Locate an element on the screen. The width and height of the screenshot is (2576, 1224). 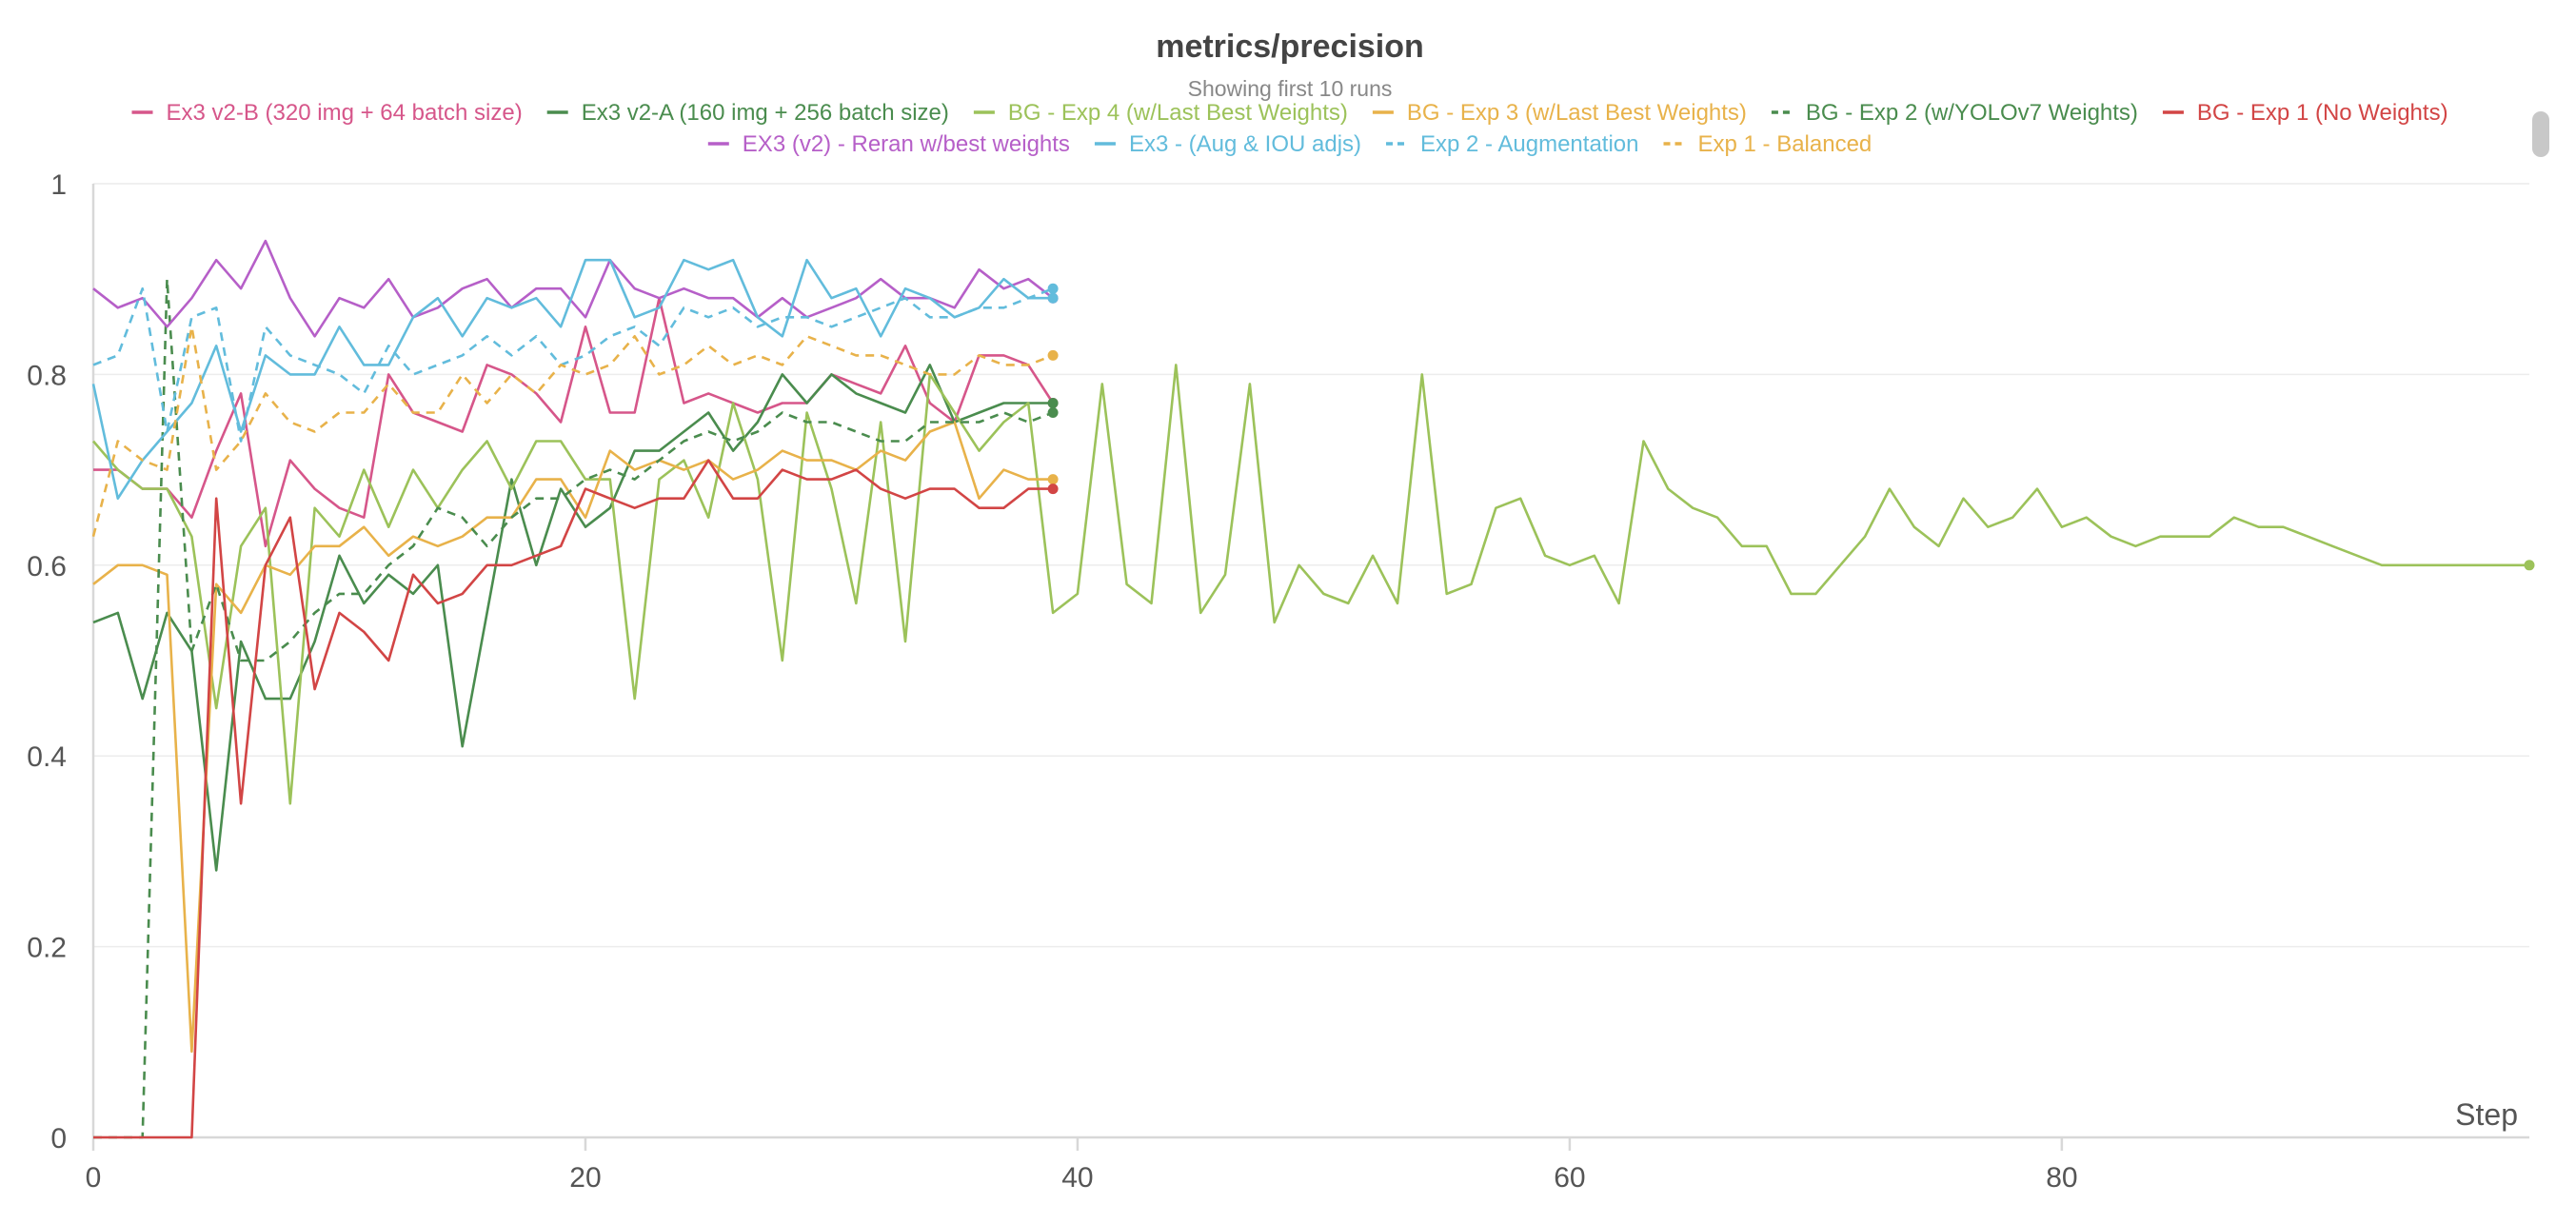
legend-item-5: BG - Exp 2 (w/YOLOv7 Weights) is located at coordinates (1954, 113).